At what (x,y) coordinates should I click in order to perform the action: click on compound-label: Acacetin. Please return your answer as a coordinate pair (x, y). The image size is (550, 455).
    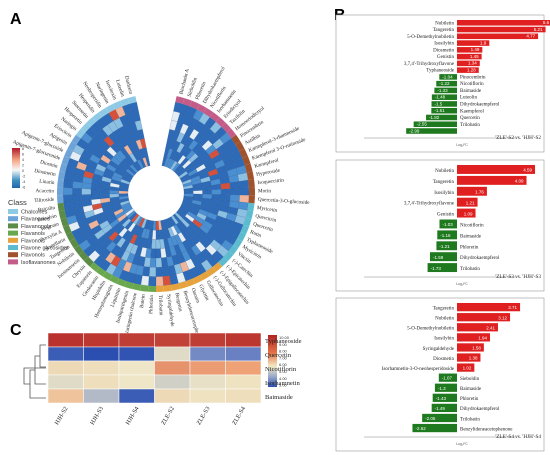
    Looking at the image, I should click on (45, 191).